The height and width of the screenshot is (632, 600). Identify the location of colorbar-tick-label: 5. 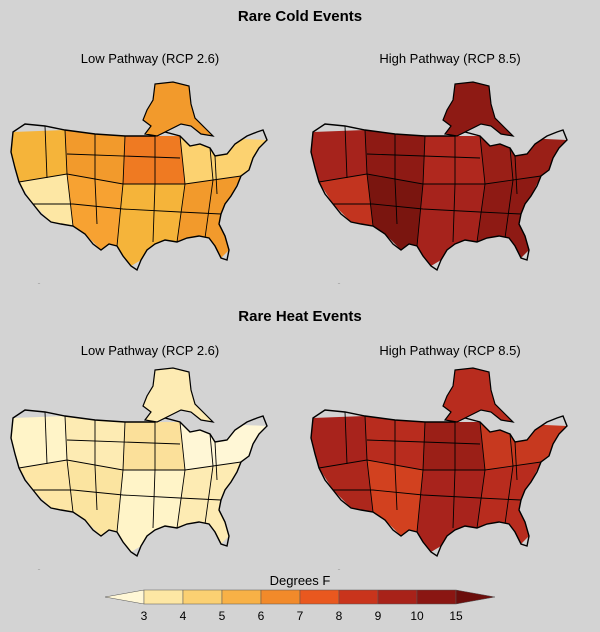
(222, 616).